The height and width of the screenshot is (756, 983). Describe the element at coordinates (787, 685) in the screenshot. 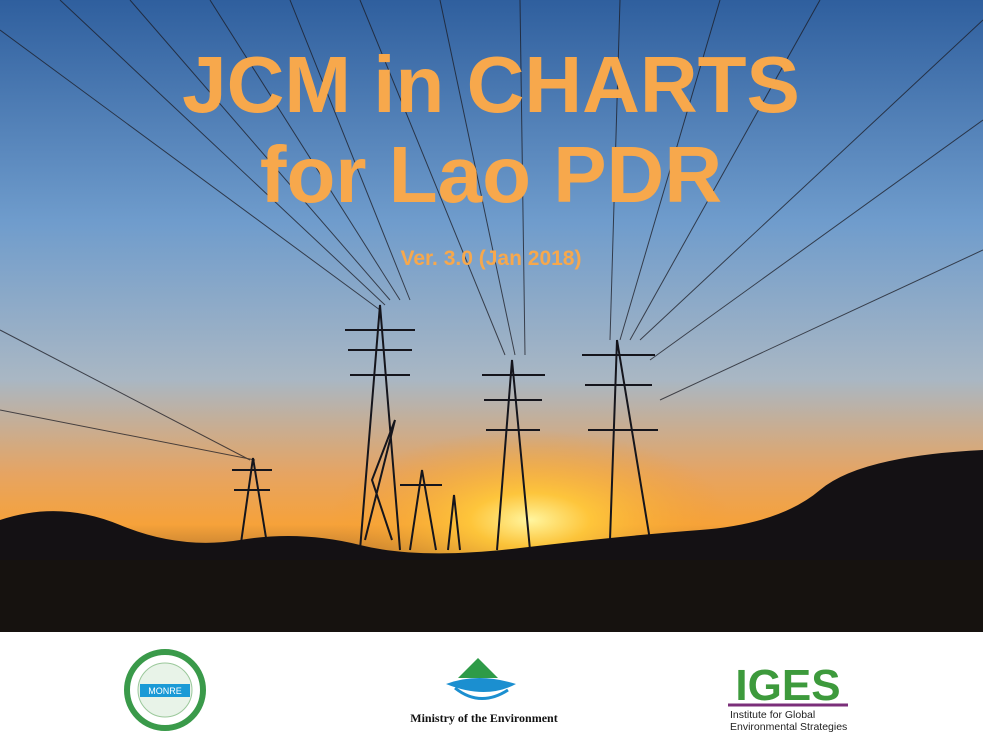

I see `iges-label: IGES` at that location.